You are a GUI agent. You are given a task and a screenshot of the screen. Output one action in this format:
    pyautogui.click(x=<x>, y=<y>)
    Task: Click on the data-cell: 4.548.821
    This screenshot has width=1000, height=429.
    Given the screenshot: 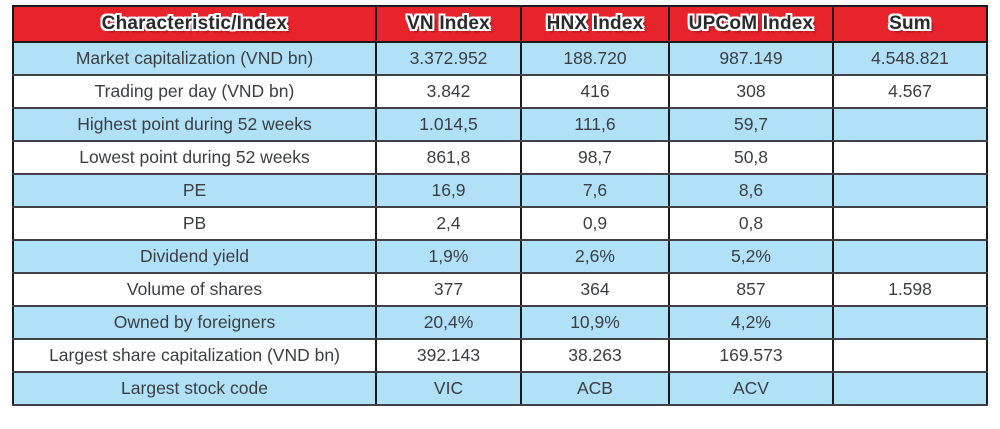 What is the action you would take?
    pyautogui.click(x=910, y=58)
    